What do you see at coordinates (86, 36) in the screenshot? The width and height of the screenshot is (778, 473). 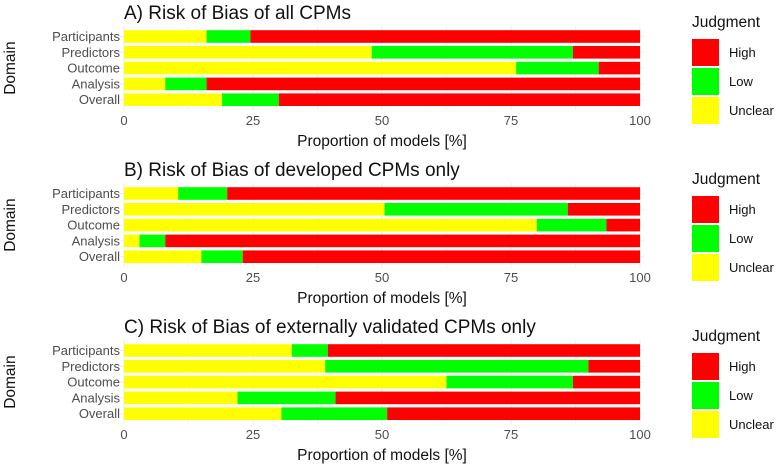 I see `y-tick-label: Participants` at bounding box center [86, 36].